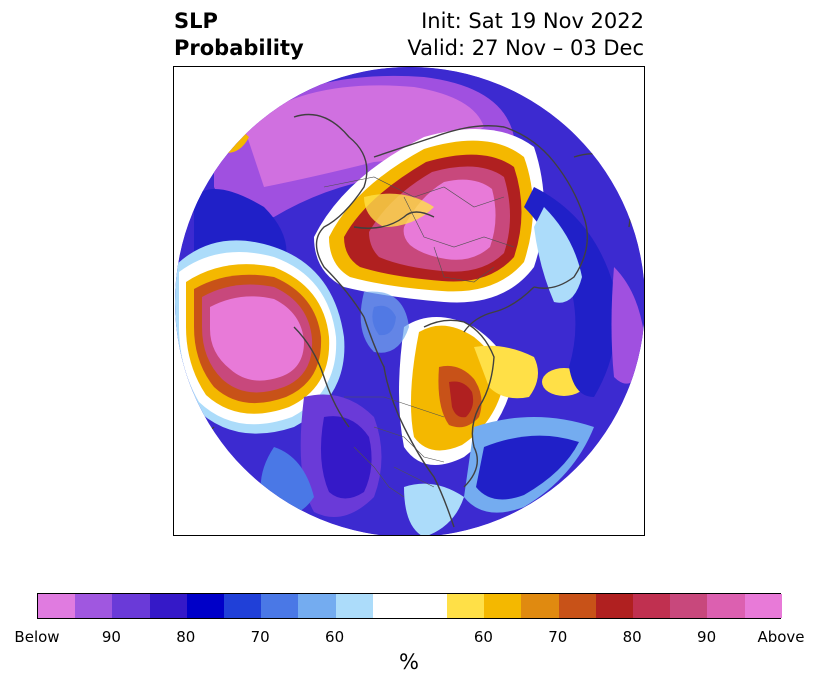 The image size is (819, 686). What do you see at coordinates (196, 21) in the screenshot?
I see `title-variable: SLP` at bounding box center [196, 21].